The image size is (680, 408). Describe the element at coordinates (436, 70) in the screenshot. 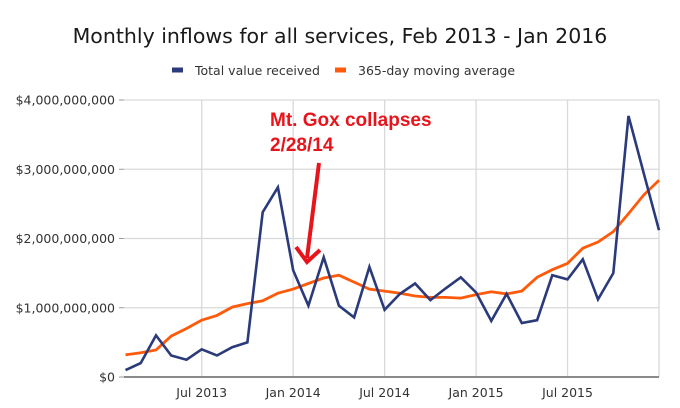

I see `legend-label-moving-average: 365-day moving average` at that location.